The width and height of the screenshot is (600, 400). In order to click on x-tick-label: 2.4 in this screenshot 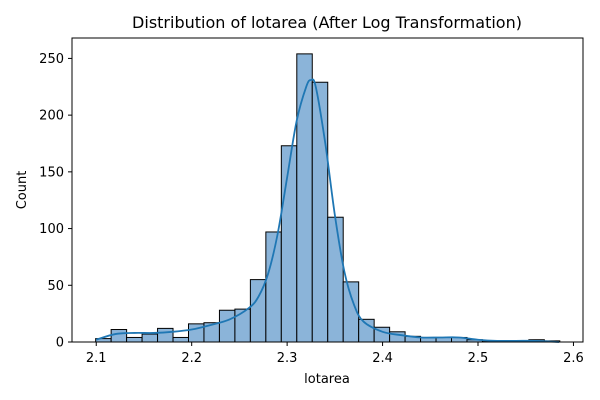, I will do `click(382, 358)`.